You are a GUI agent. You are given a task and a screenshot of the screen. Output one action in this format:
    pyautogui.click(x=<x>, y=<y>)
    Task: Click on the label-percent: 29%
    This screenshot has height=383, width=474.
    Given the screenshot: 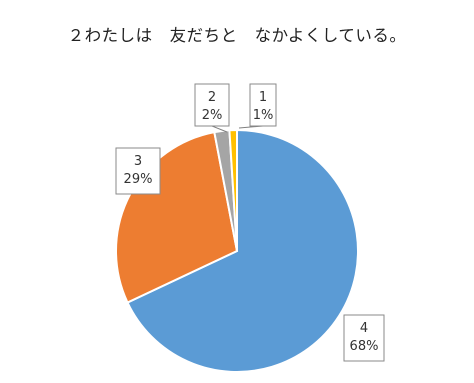 What is the action you would take?
    pyautogui.click(x=138, y=179)
    